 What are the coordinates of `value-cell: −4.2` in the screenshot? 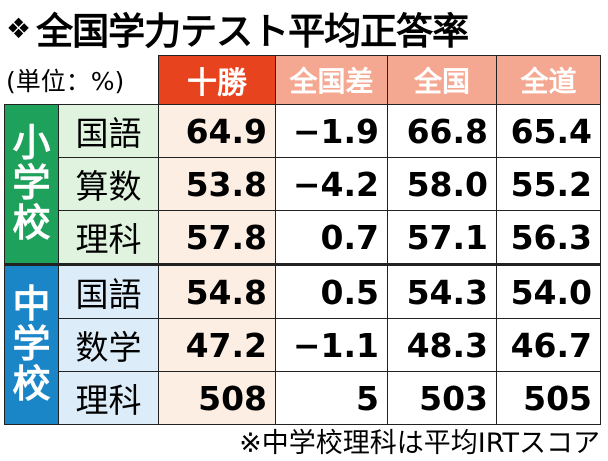 It's located at (331, 184).